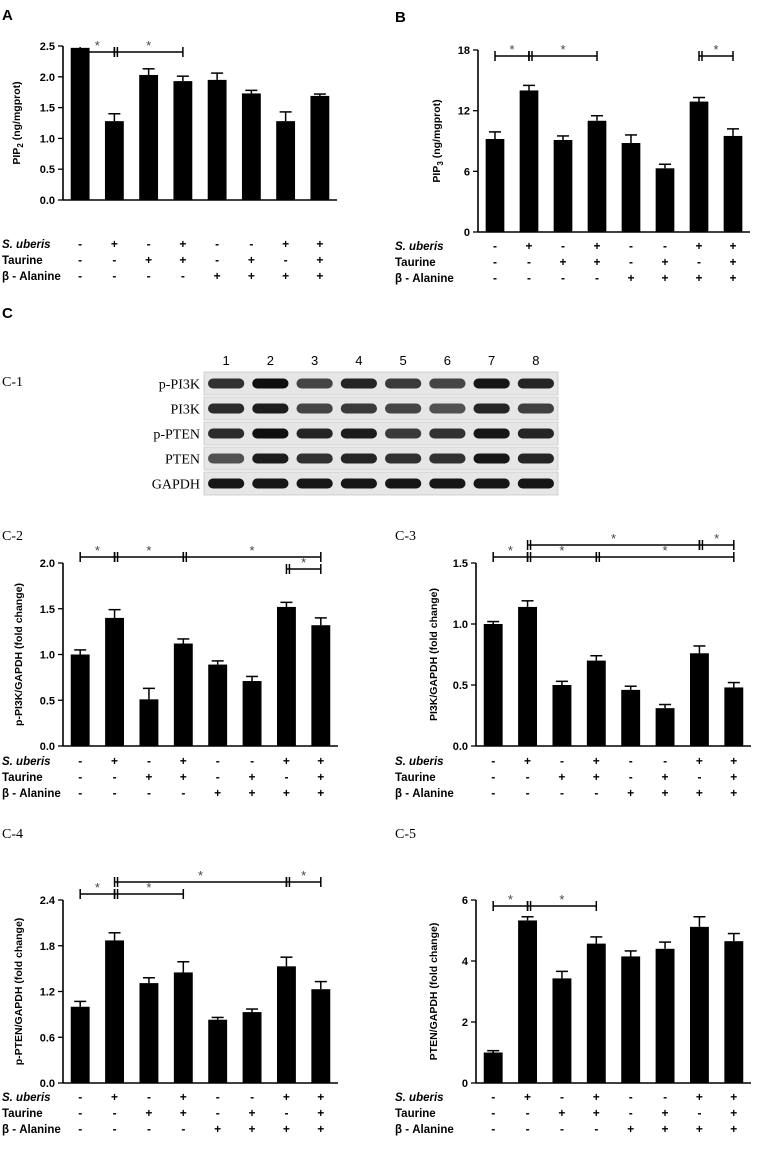 The height and width of the screenshot is (1155, 761). Describe the element at coordinates (7, 313) in the screenshot. I see `panel-label-c: C` at that location.